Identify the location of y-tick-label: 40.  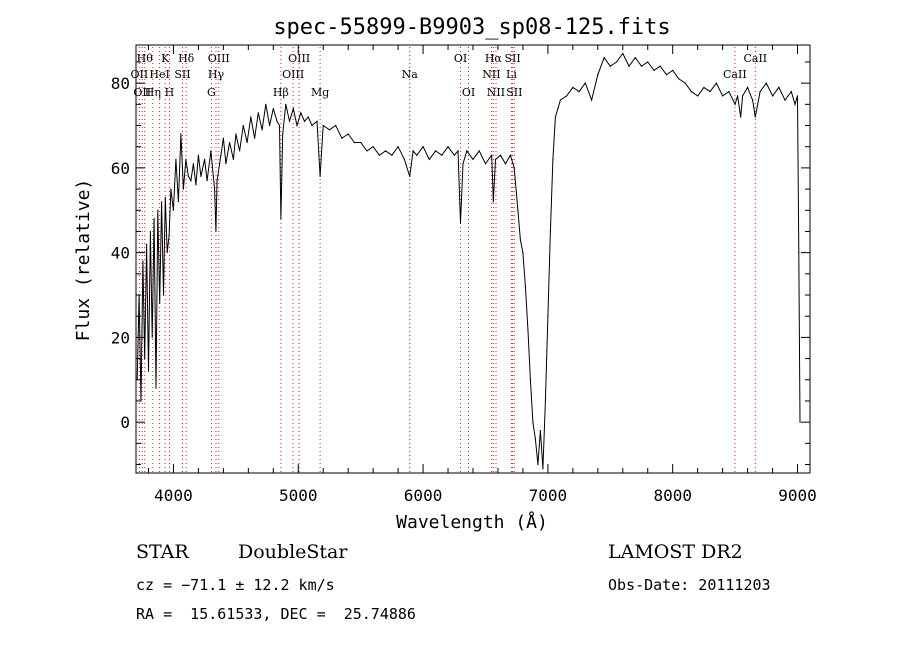
(120, 253).